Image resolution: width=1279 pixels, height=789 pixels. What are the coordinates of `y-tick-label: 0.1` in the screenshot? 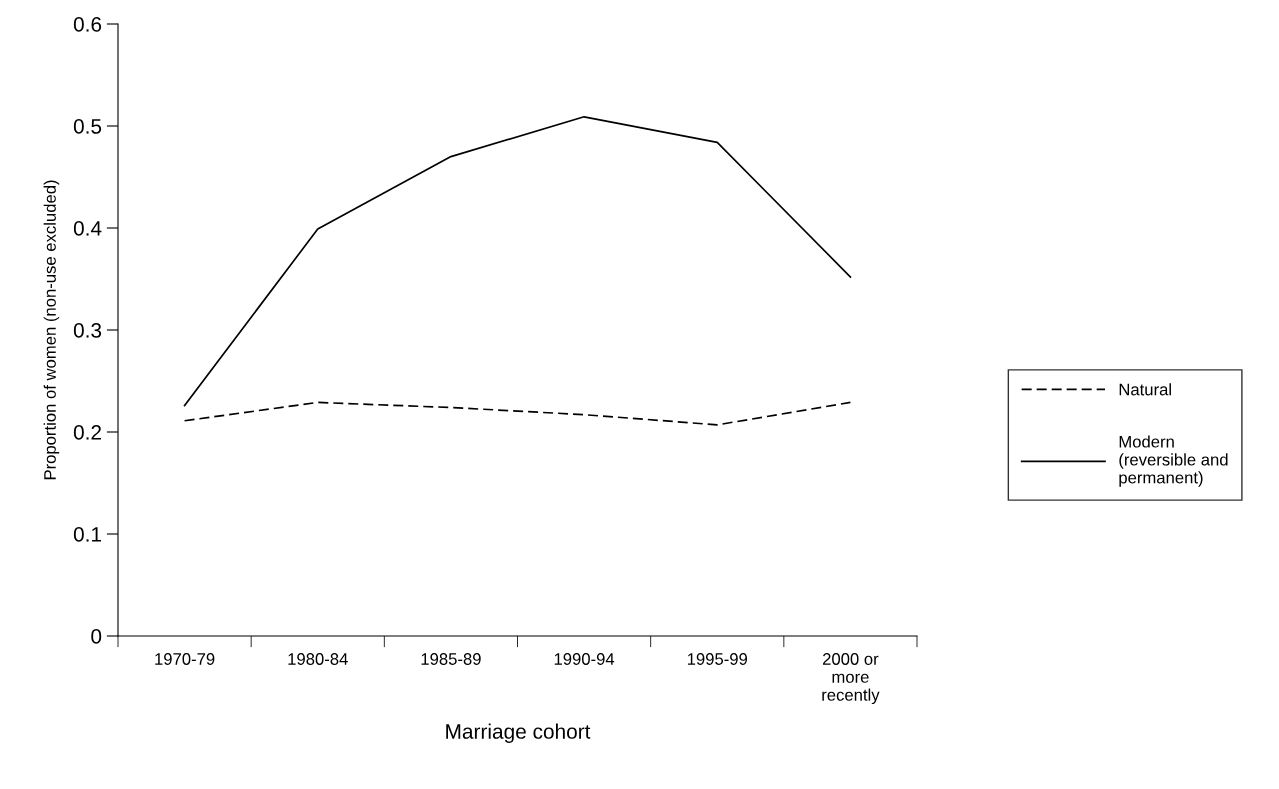 It's located at (87, 534).